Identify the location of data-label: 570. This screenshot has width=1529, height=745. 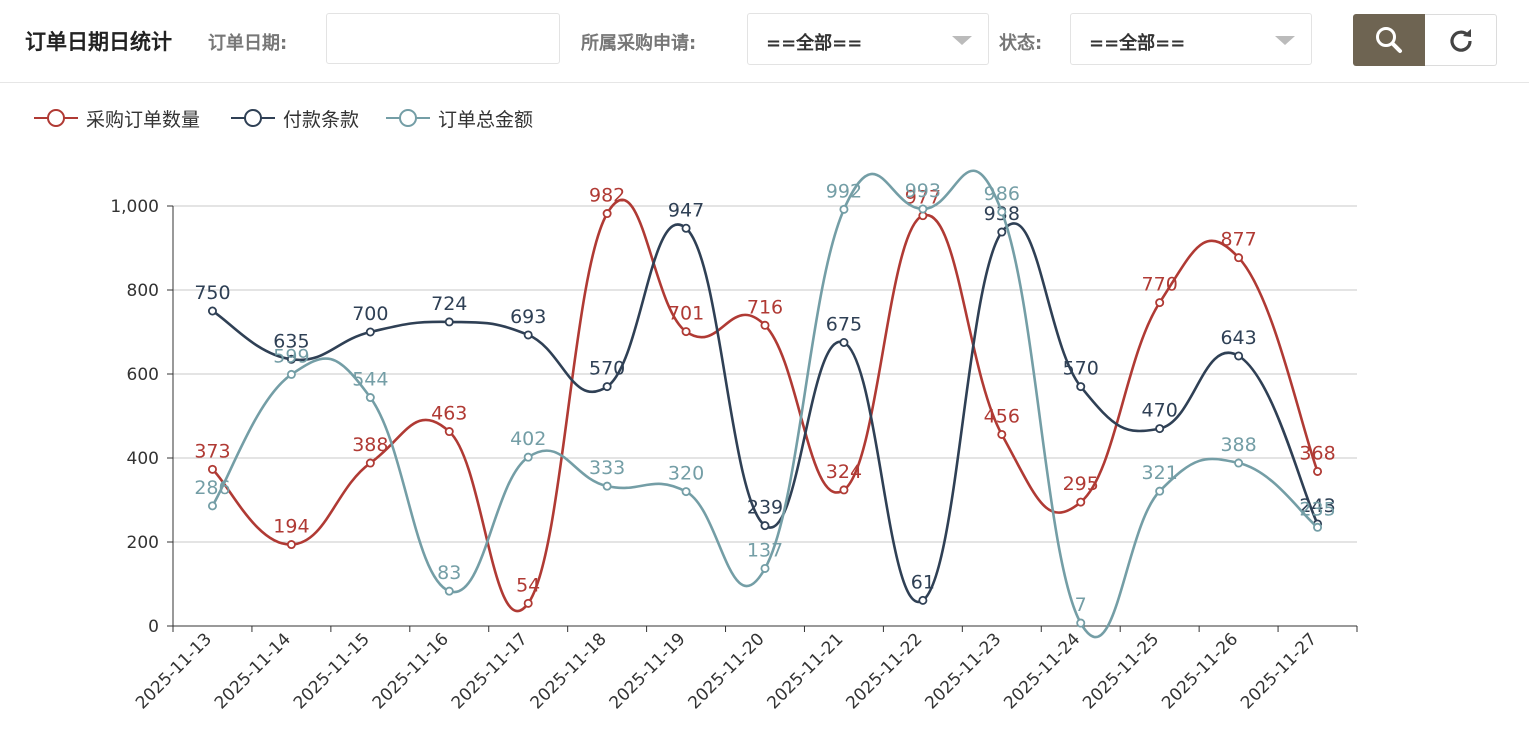
(607, 369).